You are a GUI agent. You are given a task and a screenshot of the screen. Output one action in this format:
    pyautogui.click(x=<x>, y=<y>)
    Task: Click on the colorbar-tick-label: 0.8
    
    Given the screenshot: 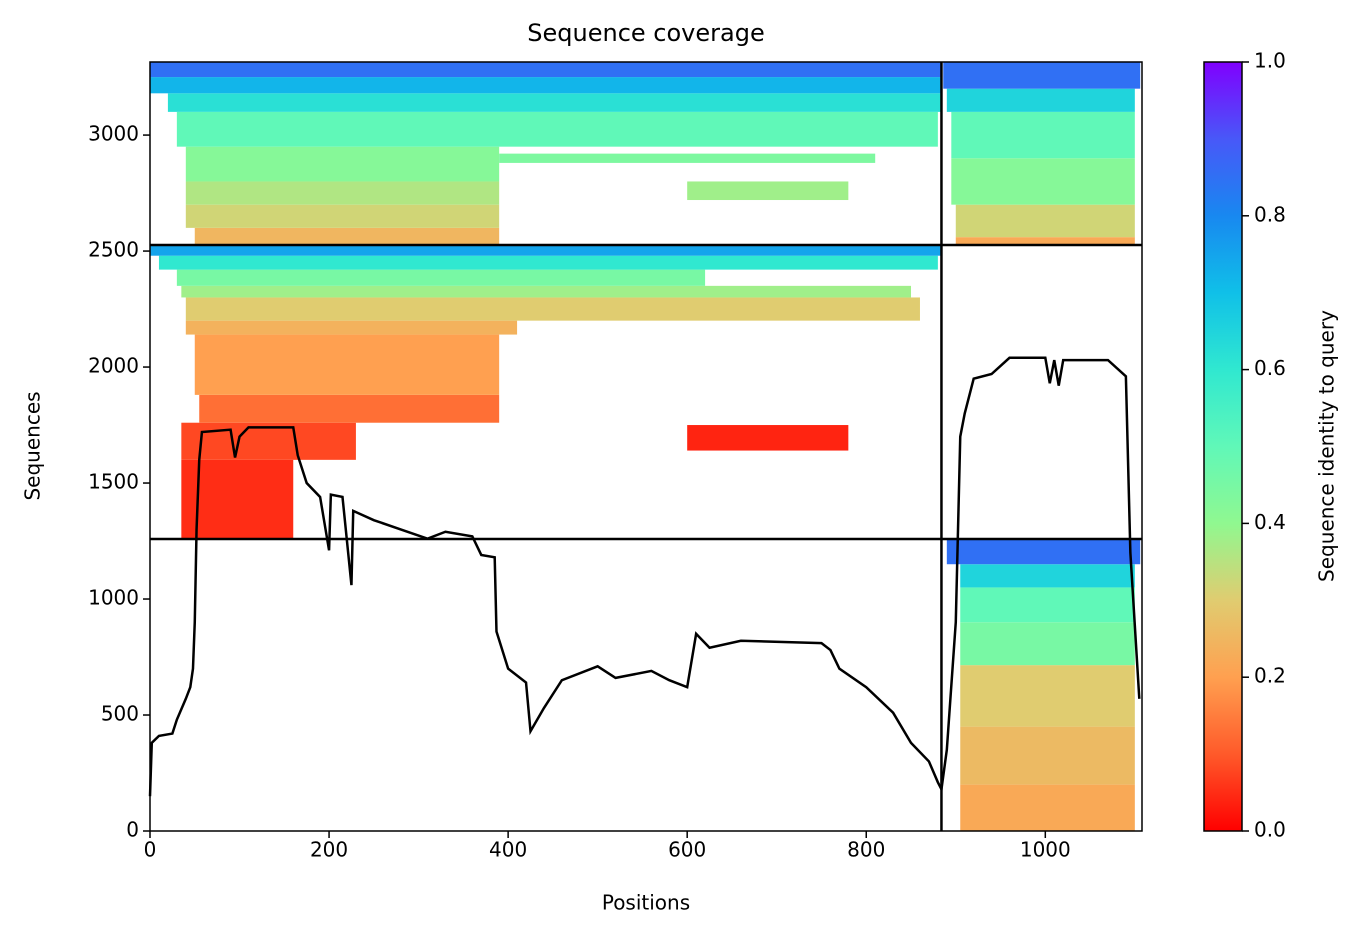 What is the action you would take?
    pyautogui.click(x=1270, y=214)
    